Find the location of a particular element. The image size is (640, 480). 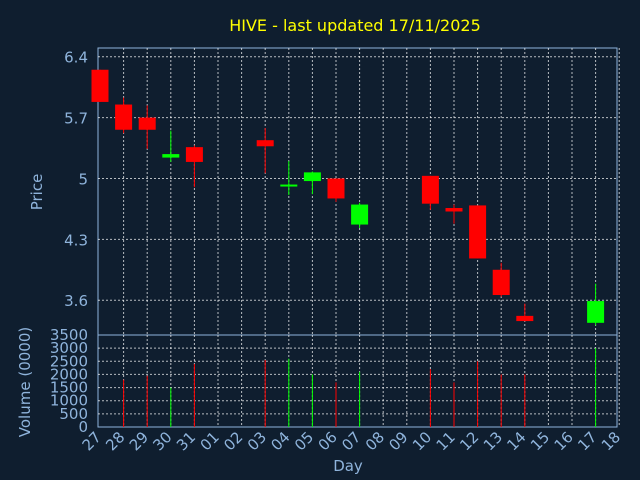

chart-title: HIVE - last updated 17/11/2025 is located at coordinates (355, 25).